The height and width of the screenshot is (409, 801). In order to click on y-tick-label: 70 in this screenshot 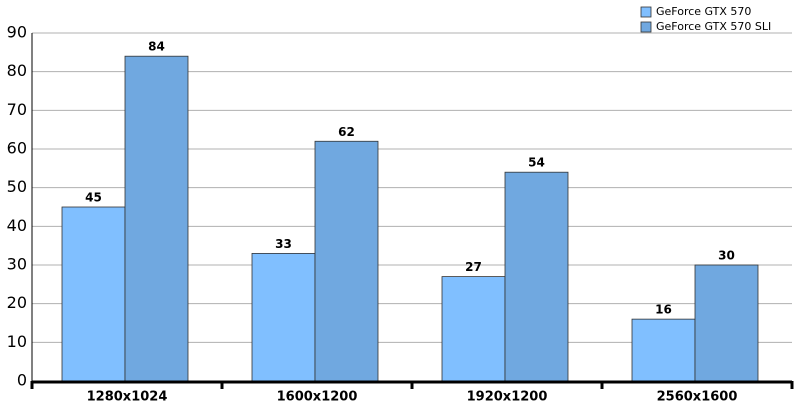, I will do `click(17, 109)`.